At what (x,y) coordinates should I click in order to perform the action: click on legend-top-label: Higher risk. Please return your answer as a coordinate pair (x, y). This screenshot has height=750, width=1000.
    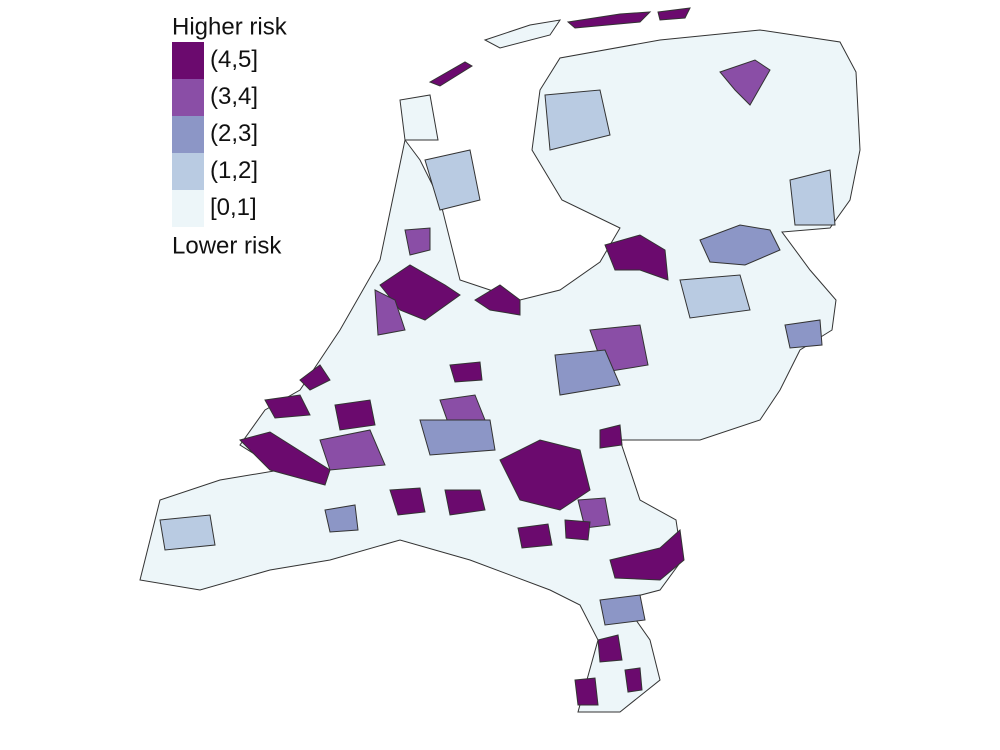
    Looking at the image, I should click on (230, 26).